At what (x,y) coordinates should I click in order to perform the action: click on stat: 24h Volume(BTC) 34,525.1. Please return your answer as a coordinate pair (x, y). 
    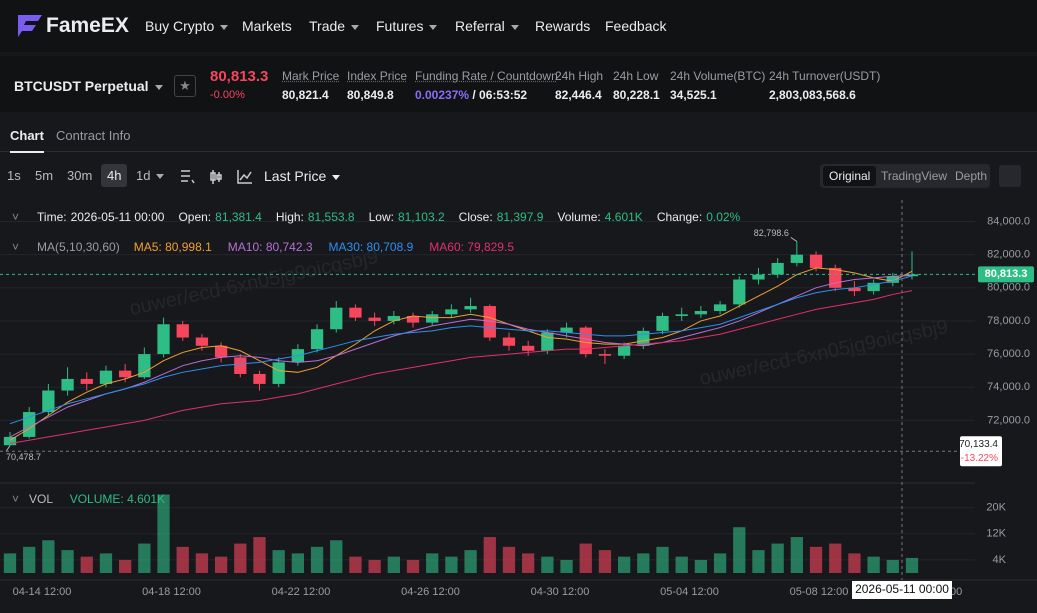
    Looking at the image, I should click on (717, 85).